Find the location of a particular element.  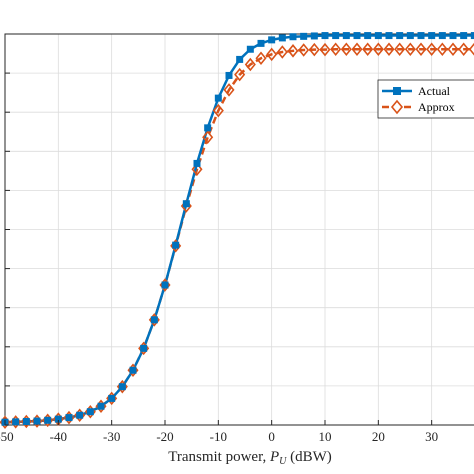

x-tick-label-4: -10 is located at coordinates (218, 436).